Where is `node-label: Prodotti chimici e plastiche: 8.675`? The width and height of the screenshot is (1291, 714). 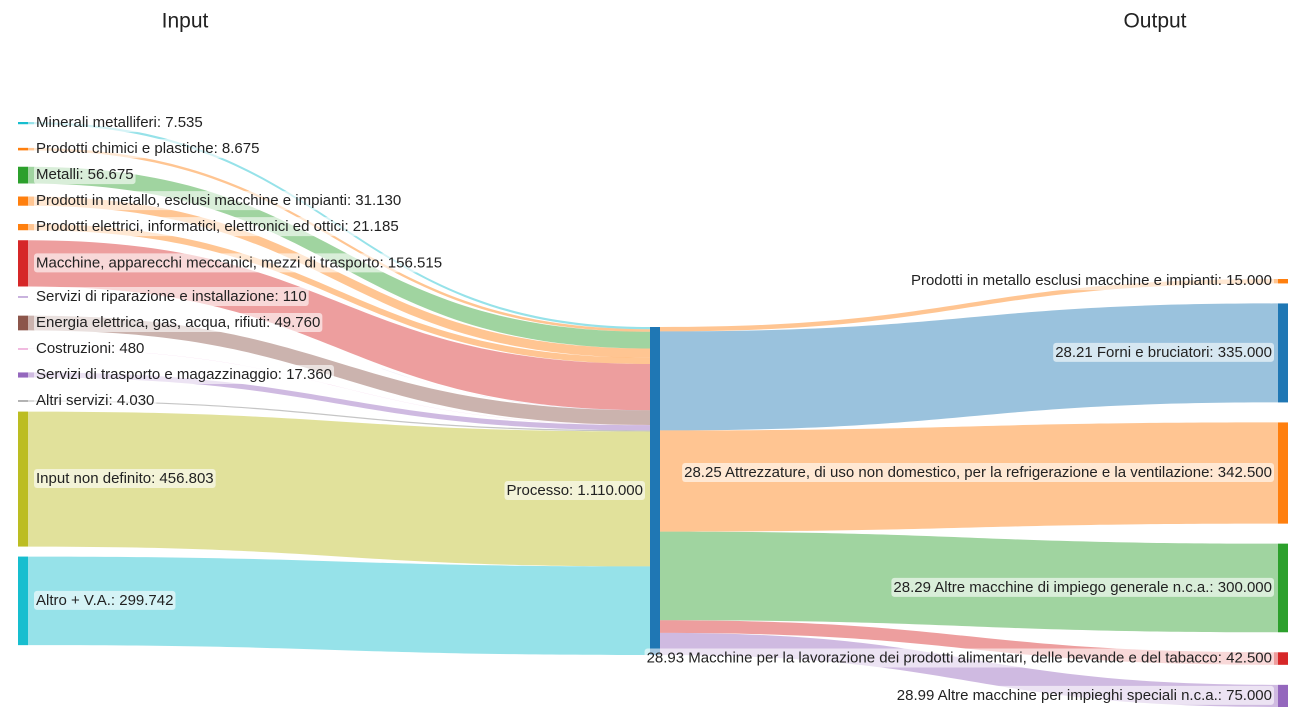
node-label: Prodotti chimici e plastiche: 8.675 is located at coordinates (147, 148).